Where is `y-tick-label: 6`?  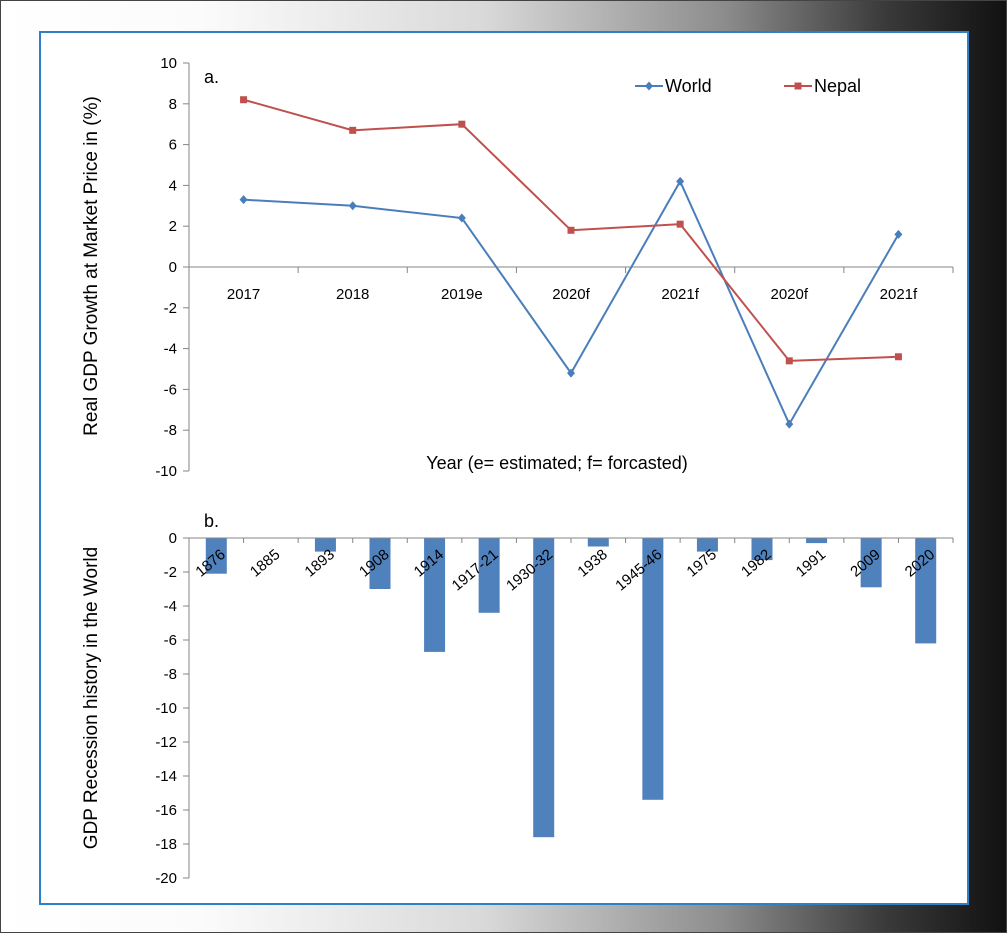
y-tick-label: 6 is located at coordinates (173, 145).